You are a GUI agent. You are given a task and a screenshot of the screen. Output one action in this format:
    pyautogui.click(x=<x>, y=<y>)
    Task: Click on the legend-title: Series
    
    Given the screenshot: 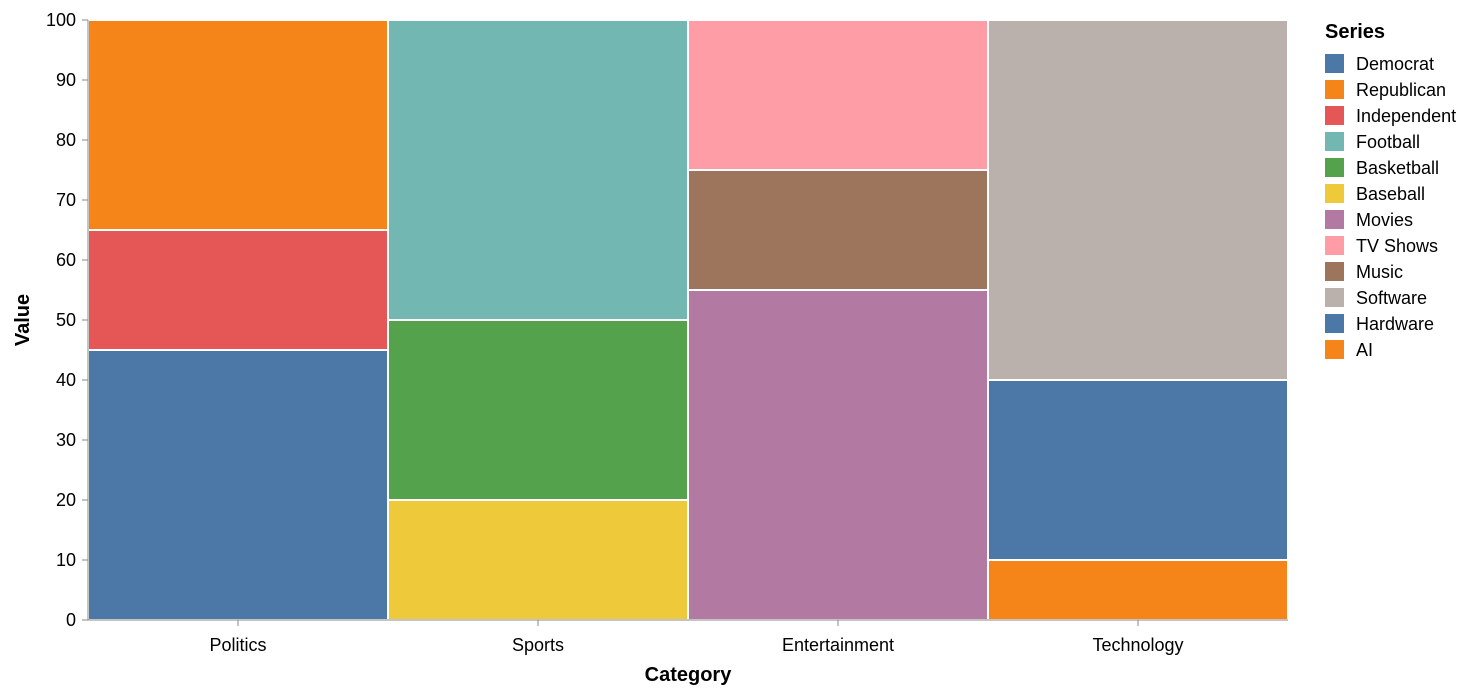 What is the action you would take?
    pyautogui.click(x=1355, y=32)
    